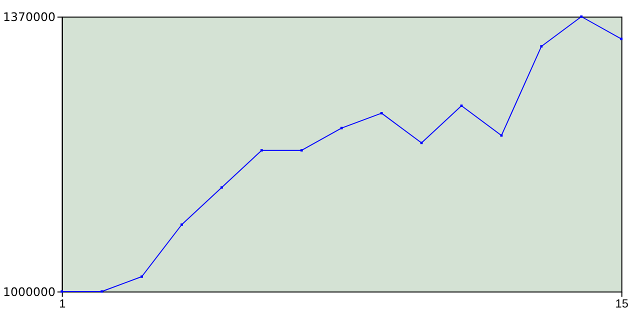  Describe the element at coordinates (622, 304) in the screenshot. I see `x-tick-label: 15` at that location.